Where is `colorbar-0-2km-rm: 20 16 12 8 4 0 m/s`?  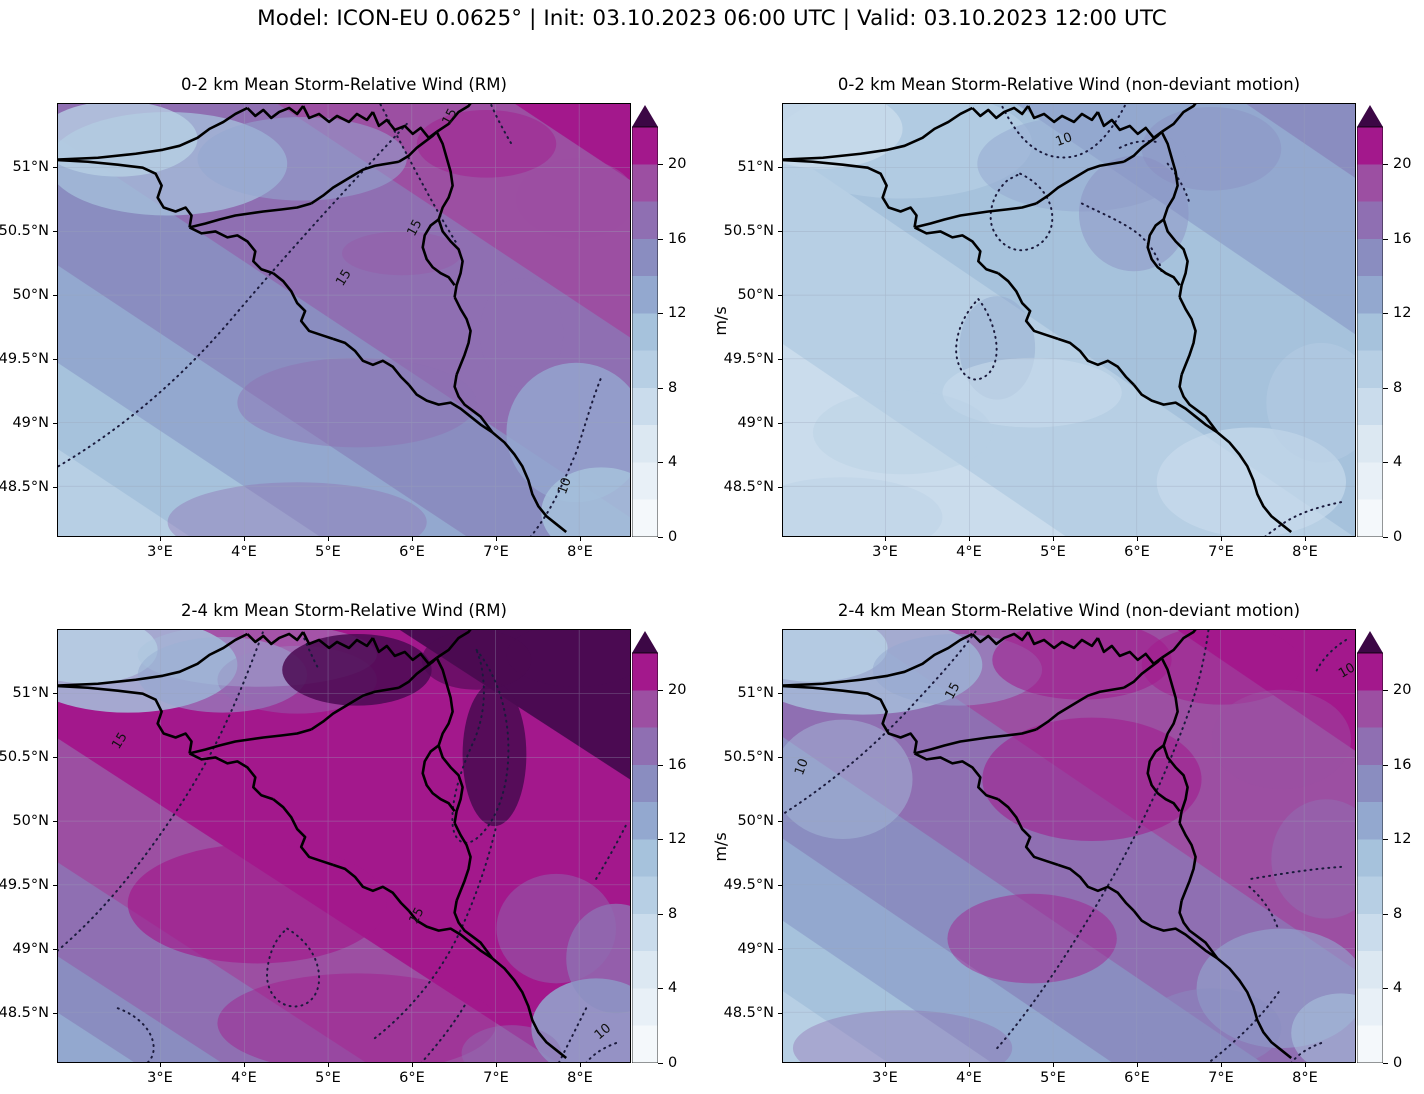
colorbar-0-2km-rm: 20 16 12 8 4 0 m/s is located at coordinates (681, 325).